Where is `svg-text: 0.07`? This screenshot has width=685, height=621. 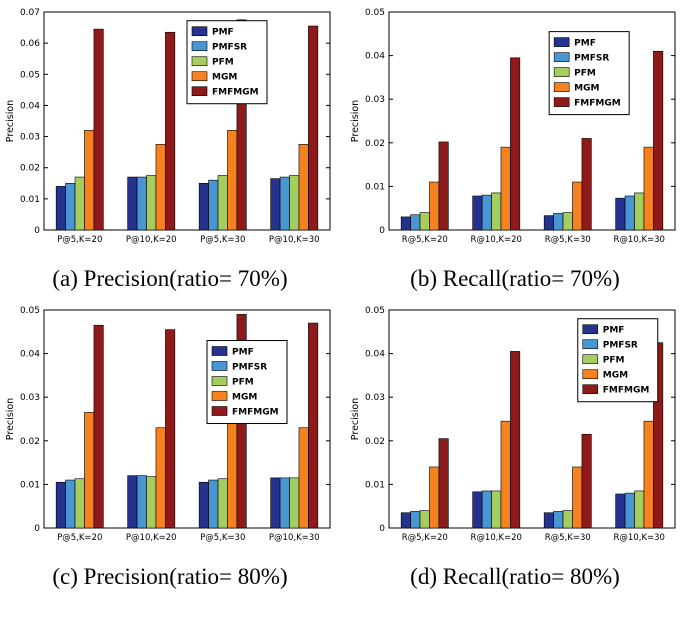 svg-text: 0.07 is located at coordinates (30, 13).